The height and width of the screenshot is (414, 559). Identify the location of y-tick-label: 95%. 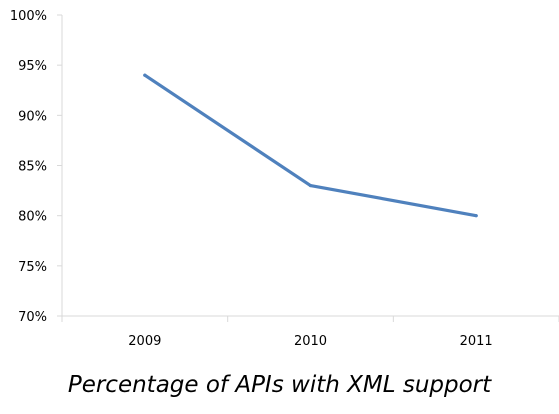
(32, 66).